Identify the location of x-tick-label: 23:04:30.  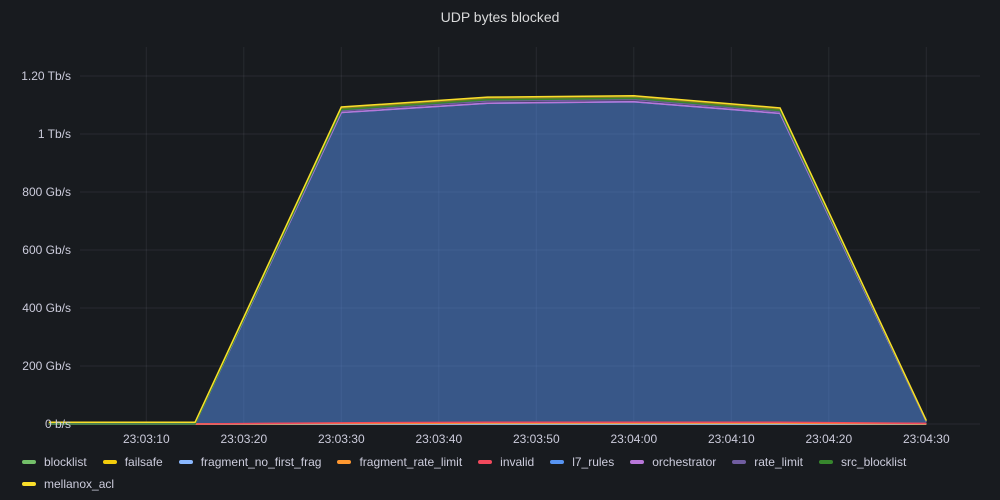
(926, 439).